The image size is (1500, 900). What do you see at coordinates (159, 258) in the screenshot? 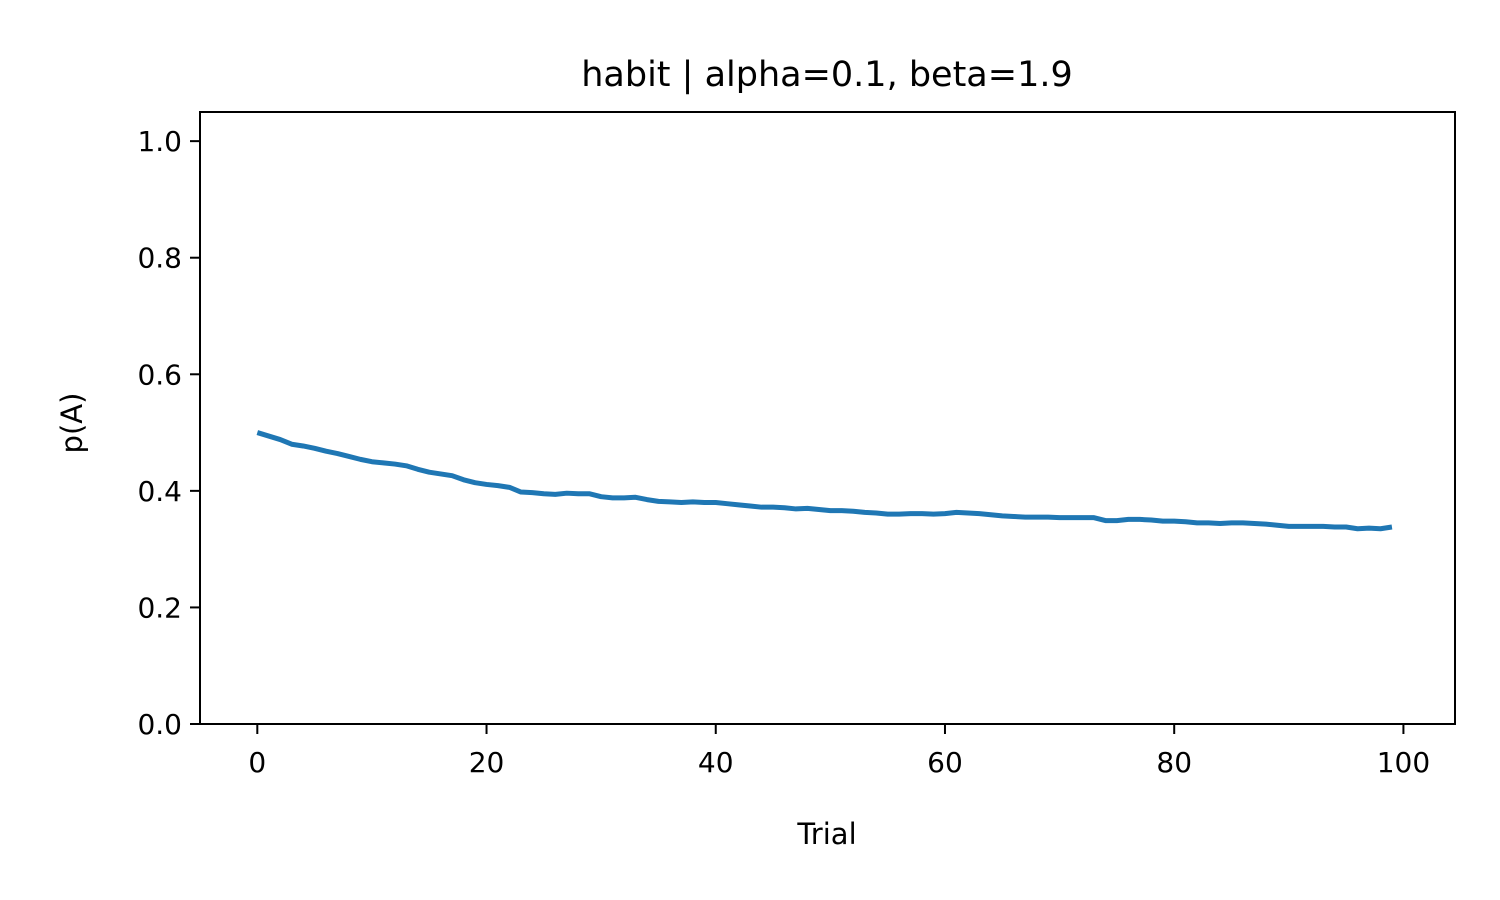
I see `y-tick-label: 0.8` at bounding box center [159, 258].